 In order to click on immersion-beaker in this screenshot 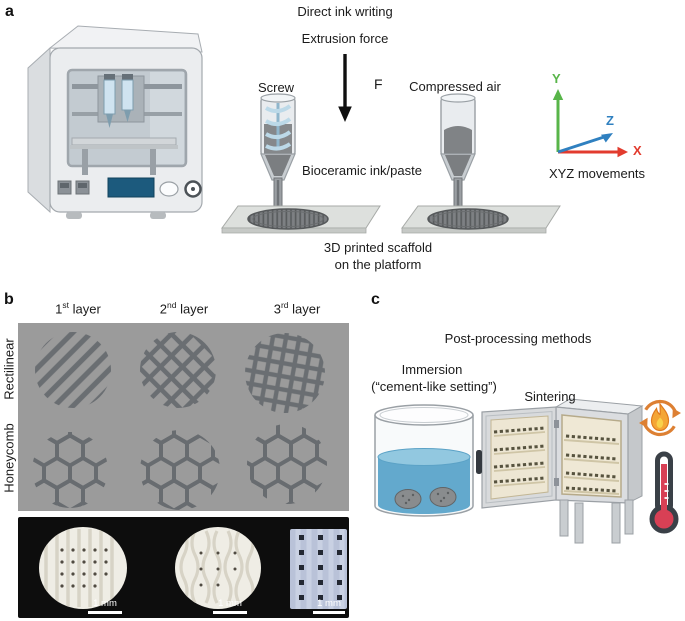, I will do `click(424, 460)`.